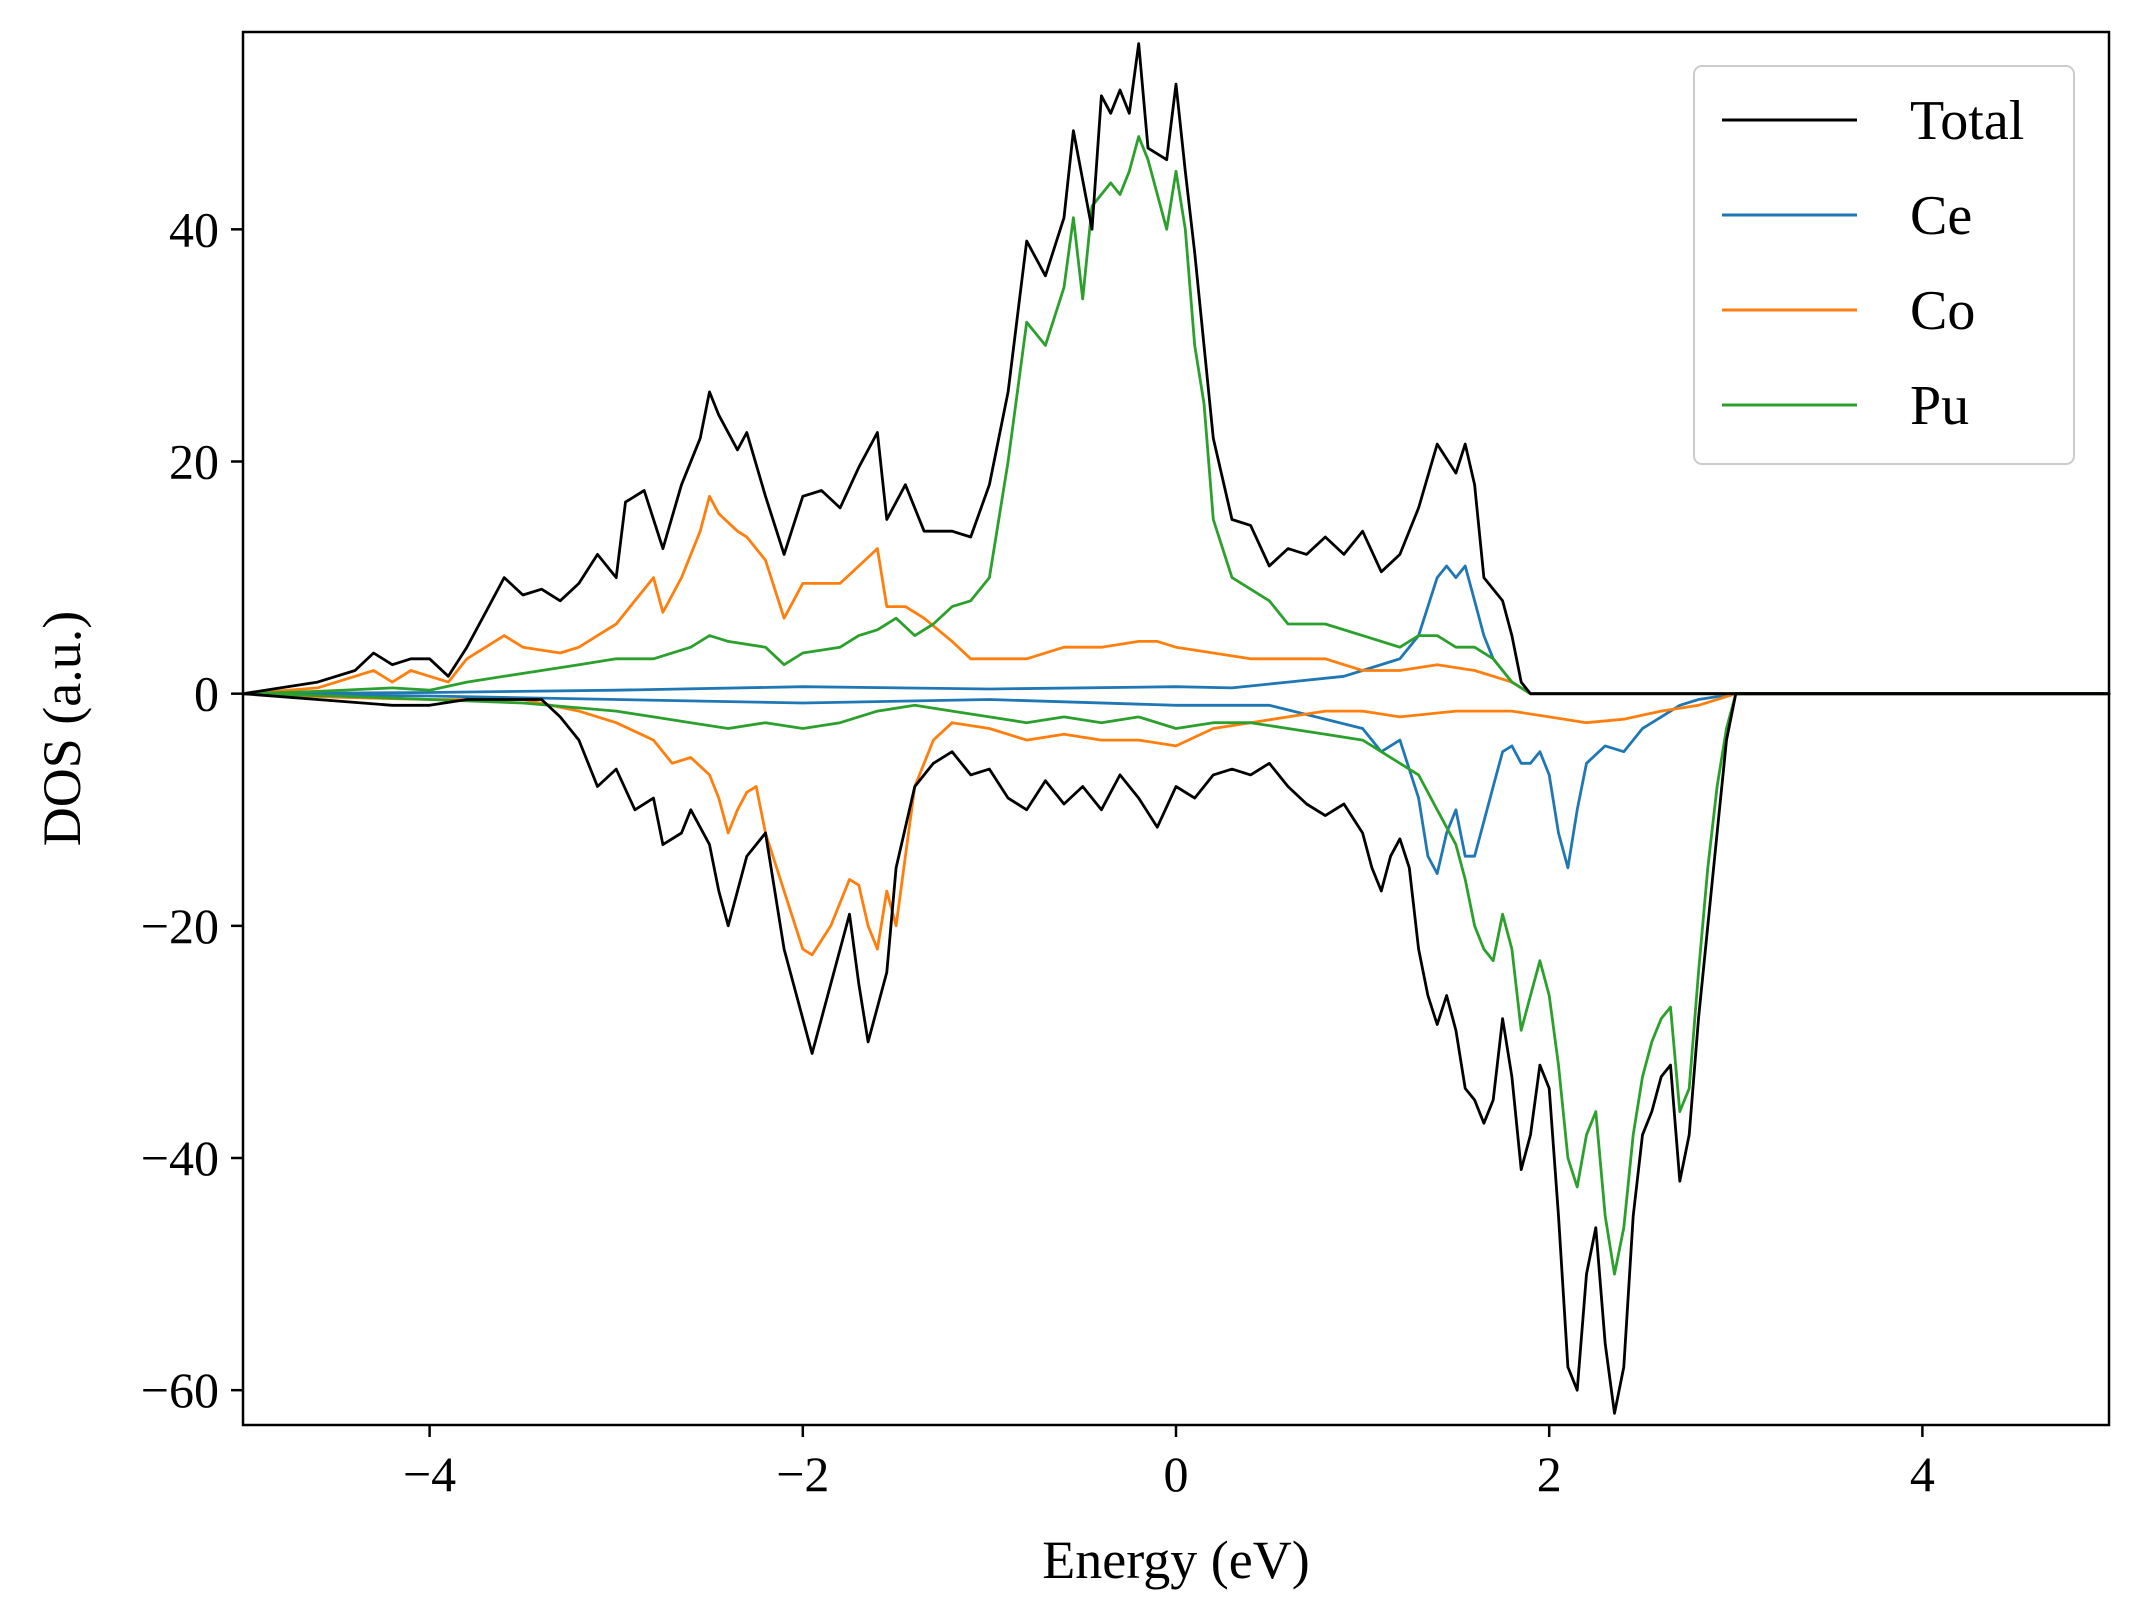 Image resolution: width=2134 pixels, height=1617 pixels. What do you see at coordinates (180, 1390) in the screenshot?
I see `y-tick-label: −60` at bounding box center [180, 1390].